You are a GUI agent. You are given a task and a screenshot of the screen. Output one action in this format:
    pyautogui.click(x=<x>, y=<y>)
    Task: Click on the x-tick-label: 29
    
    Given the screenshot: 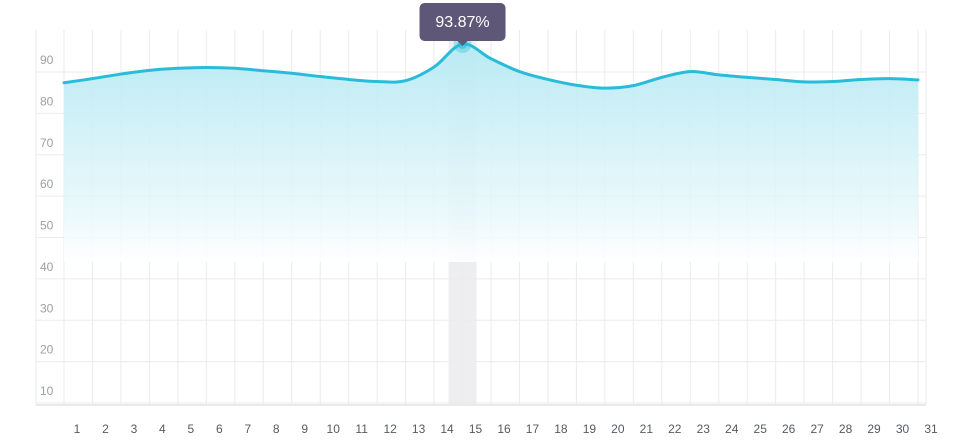 What is the action you would take?
    pyautogui.click(x=874, y=429)
    